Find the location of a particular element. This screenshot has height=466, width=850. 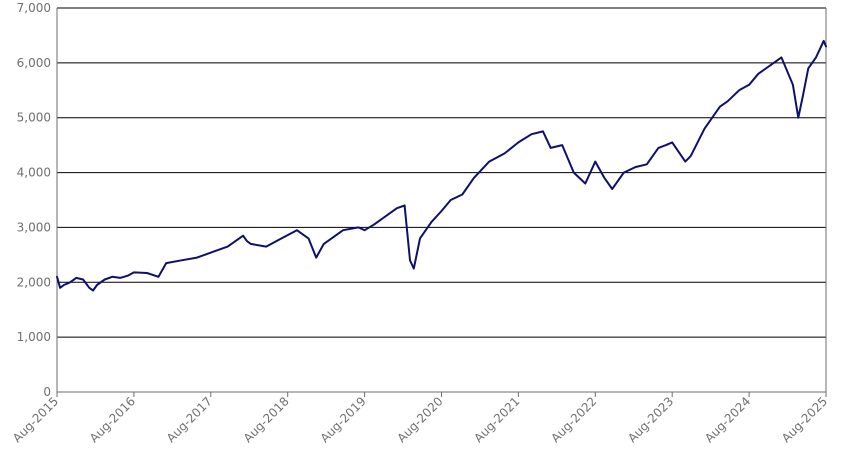

y-tick-label: 5,000 is located at coordinates (34, 118).